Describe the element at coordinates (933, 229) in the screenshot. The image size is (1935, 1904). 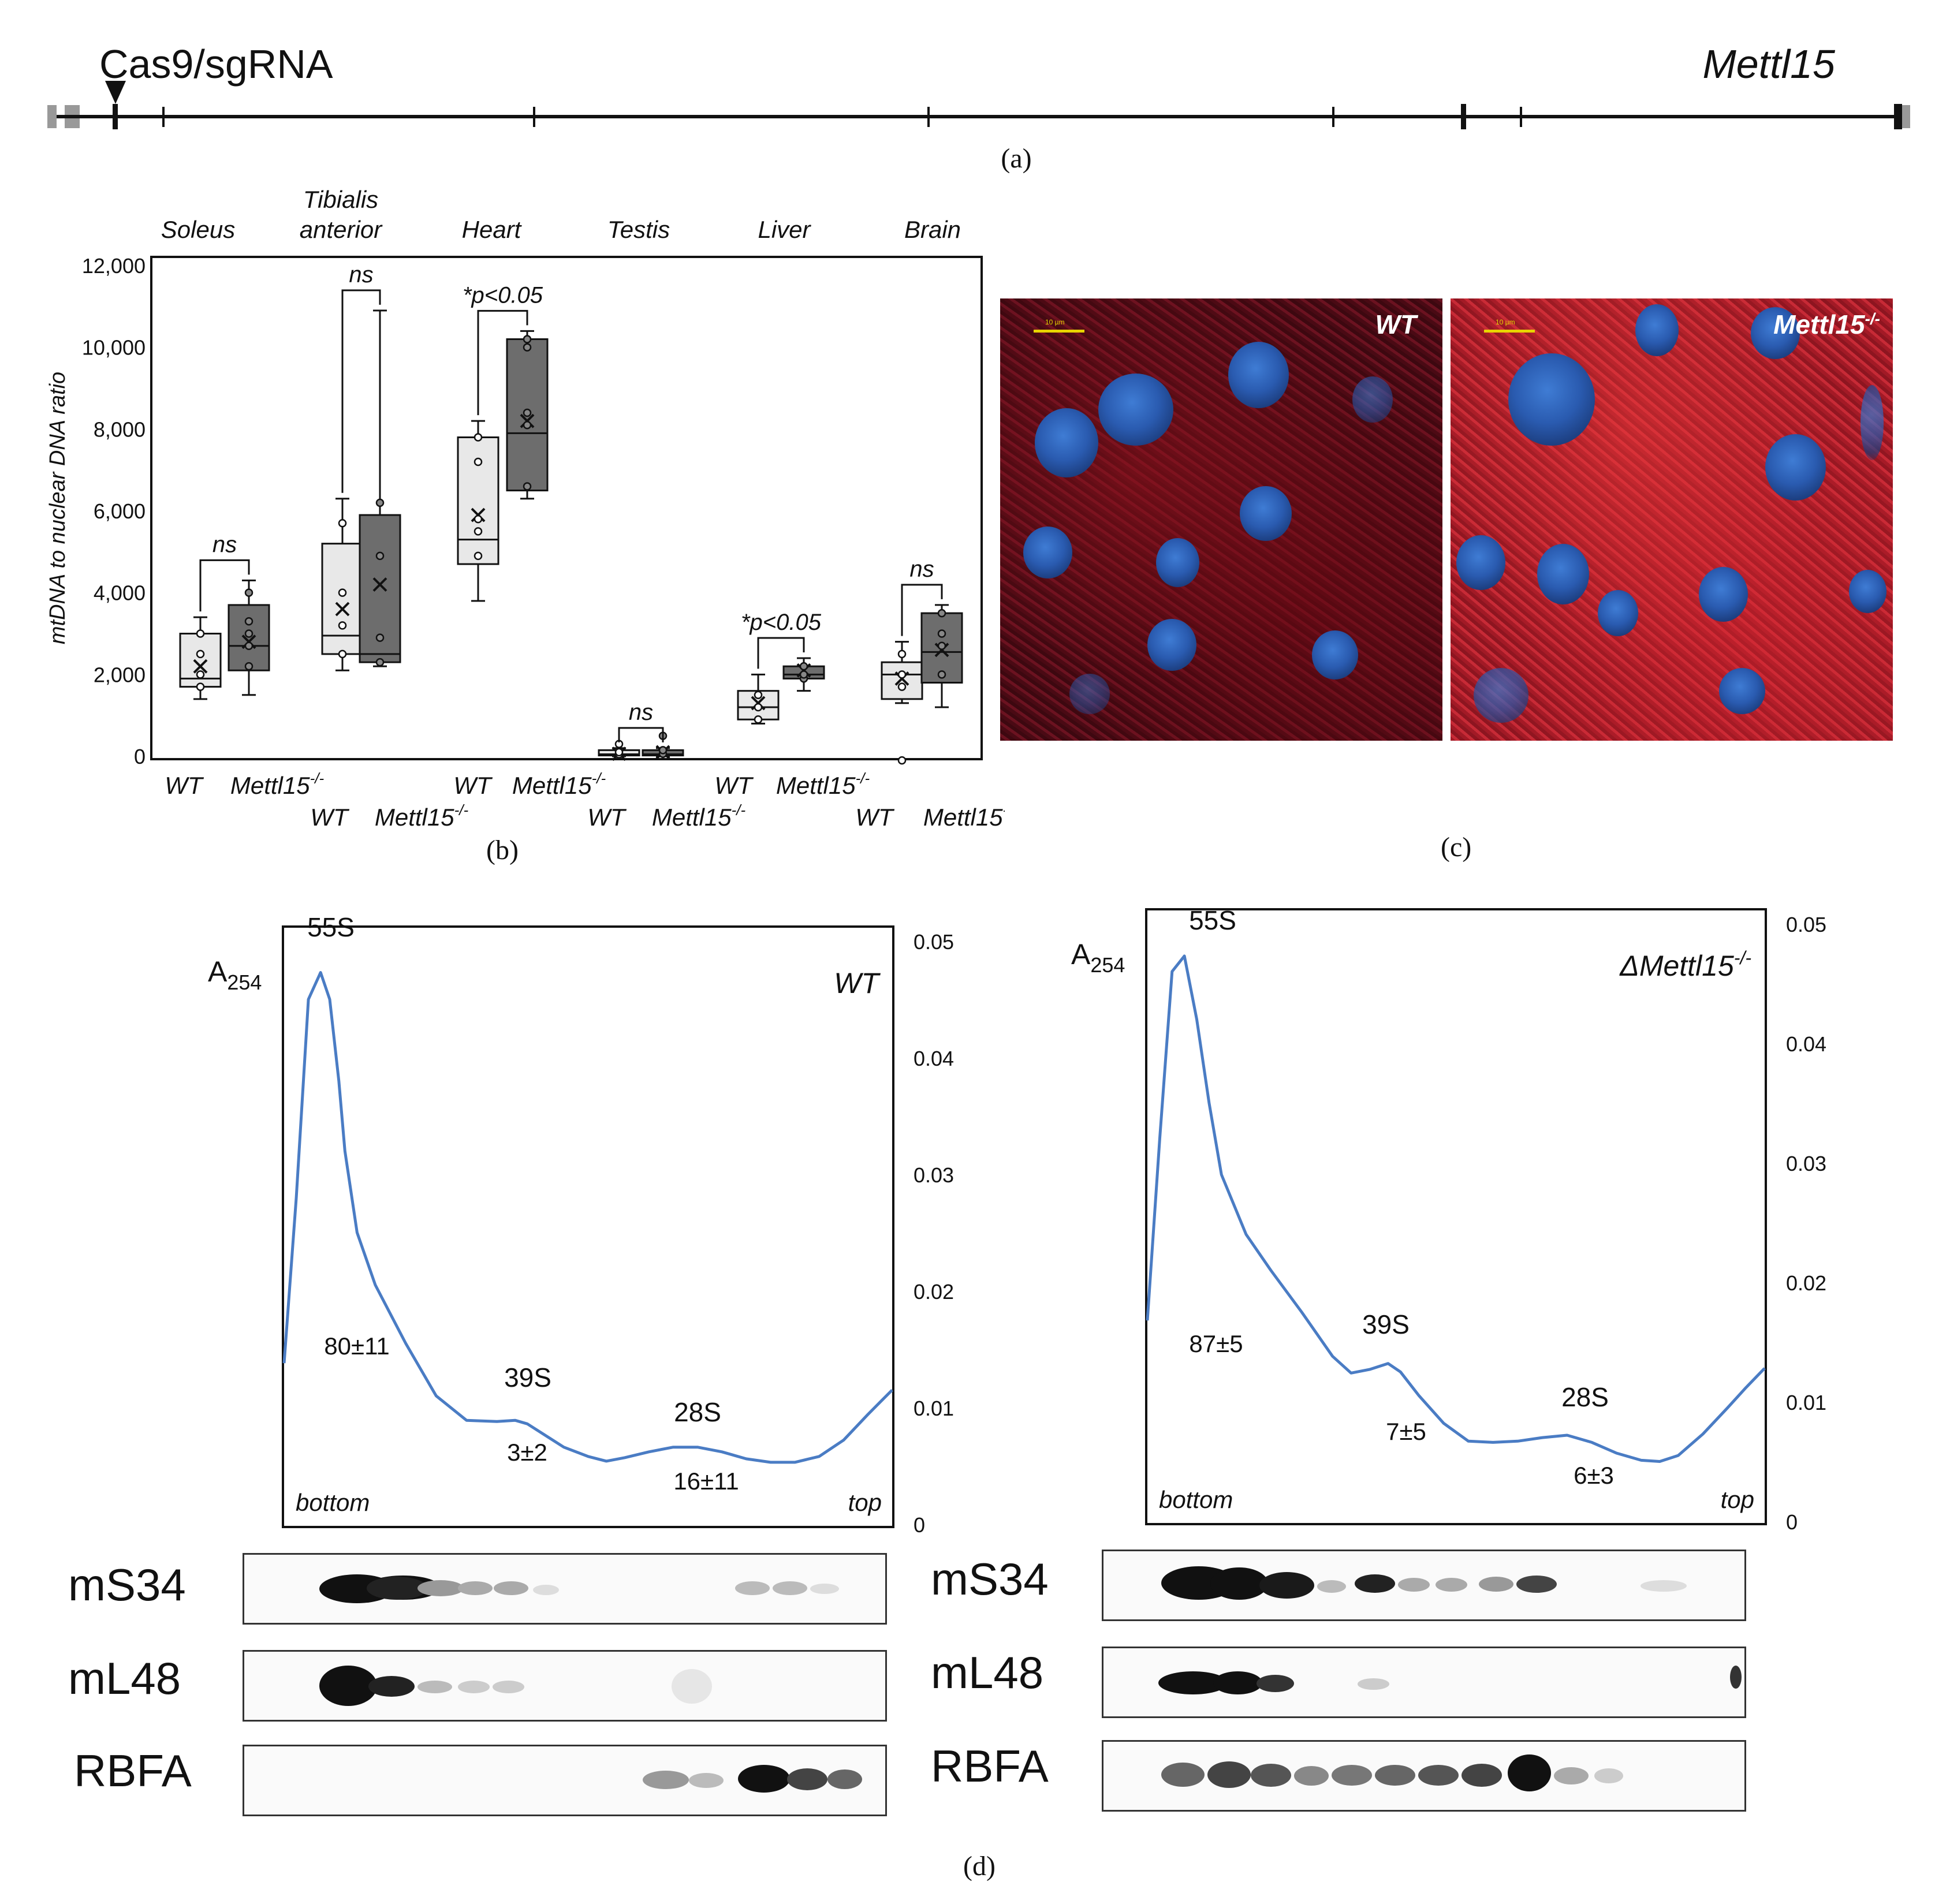
I see `tissue-label: Brain` at that location.